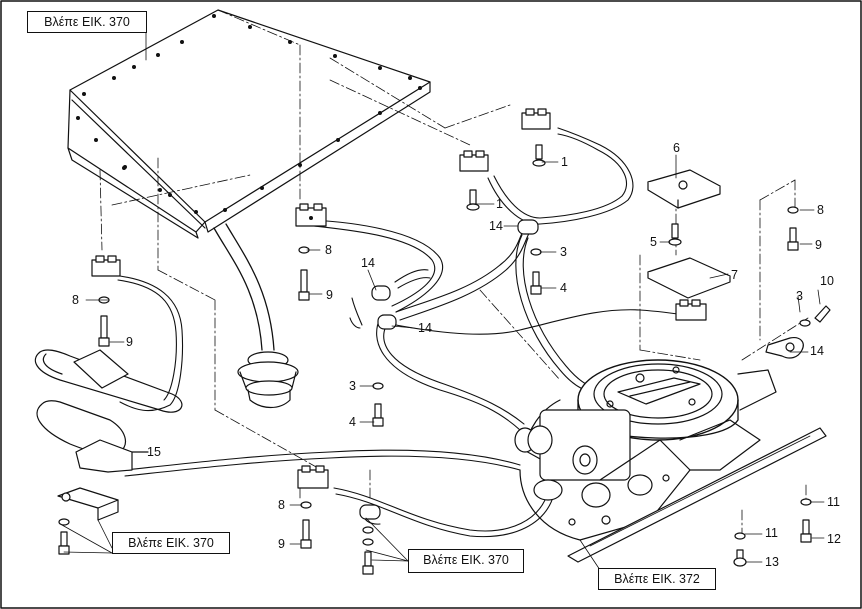 The height and width of the screenshot is (609, 862). Describe the element at coordinates (171, 543) in the screenshot. I see `ref-box-bottom-left: Βλέπε ΕΙΚ. 370` at that location.